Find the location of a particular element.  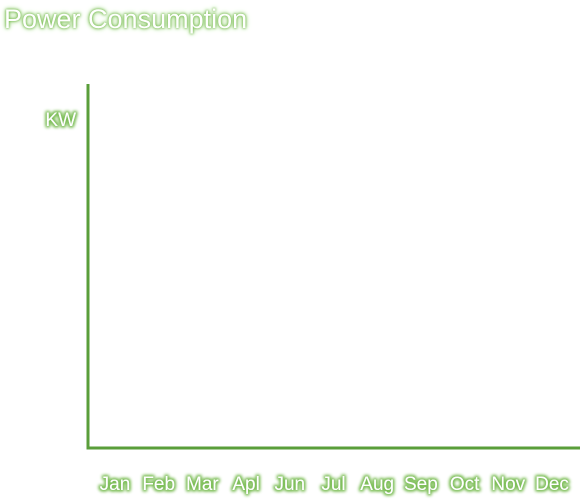

x-tick-label-aug: Aug is located at coordinates (377, 484).